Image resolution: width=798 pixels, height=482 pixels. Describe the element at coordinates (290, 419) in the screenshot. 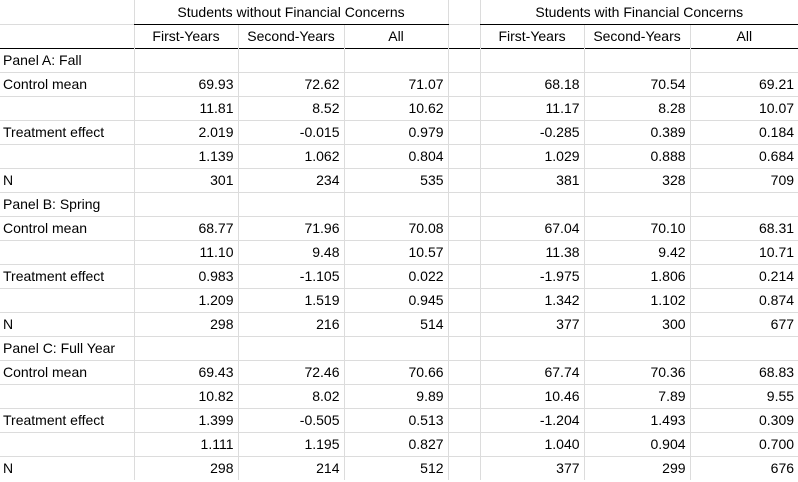

I see `value-cell: -0.505` at that location.